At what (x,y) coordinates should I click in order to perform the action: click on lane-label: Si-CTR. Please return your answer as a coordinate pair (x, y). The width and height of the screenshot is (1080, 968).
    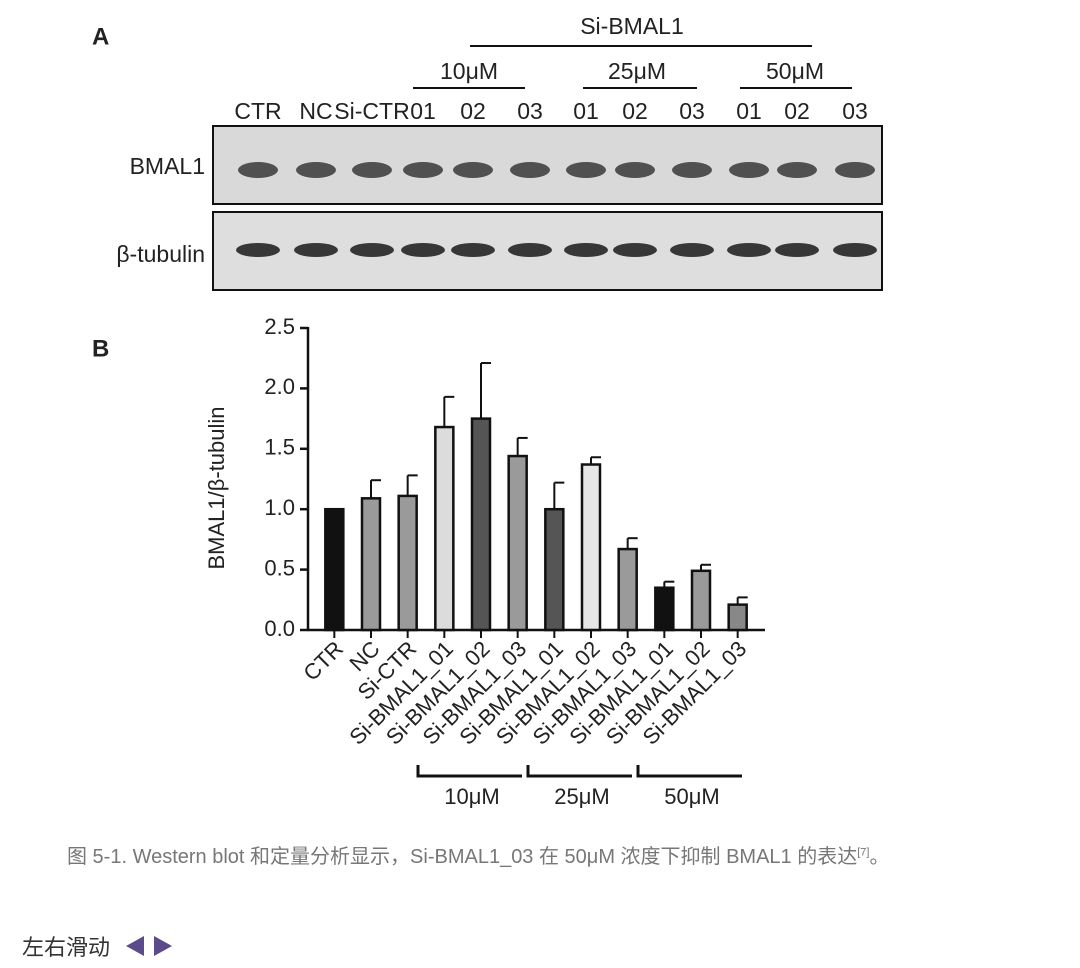
    Looking at the image, I should click on (371, 111).